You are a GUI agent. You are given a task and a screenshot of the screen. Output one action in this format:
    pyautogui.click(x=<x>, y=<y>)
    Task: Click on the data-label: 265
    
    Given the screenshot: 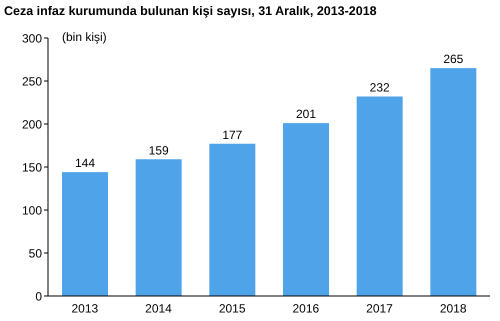 What is the action you would take?
    pyautogui.click(x=453, y=59)
    